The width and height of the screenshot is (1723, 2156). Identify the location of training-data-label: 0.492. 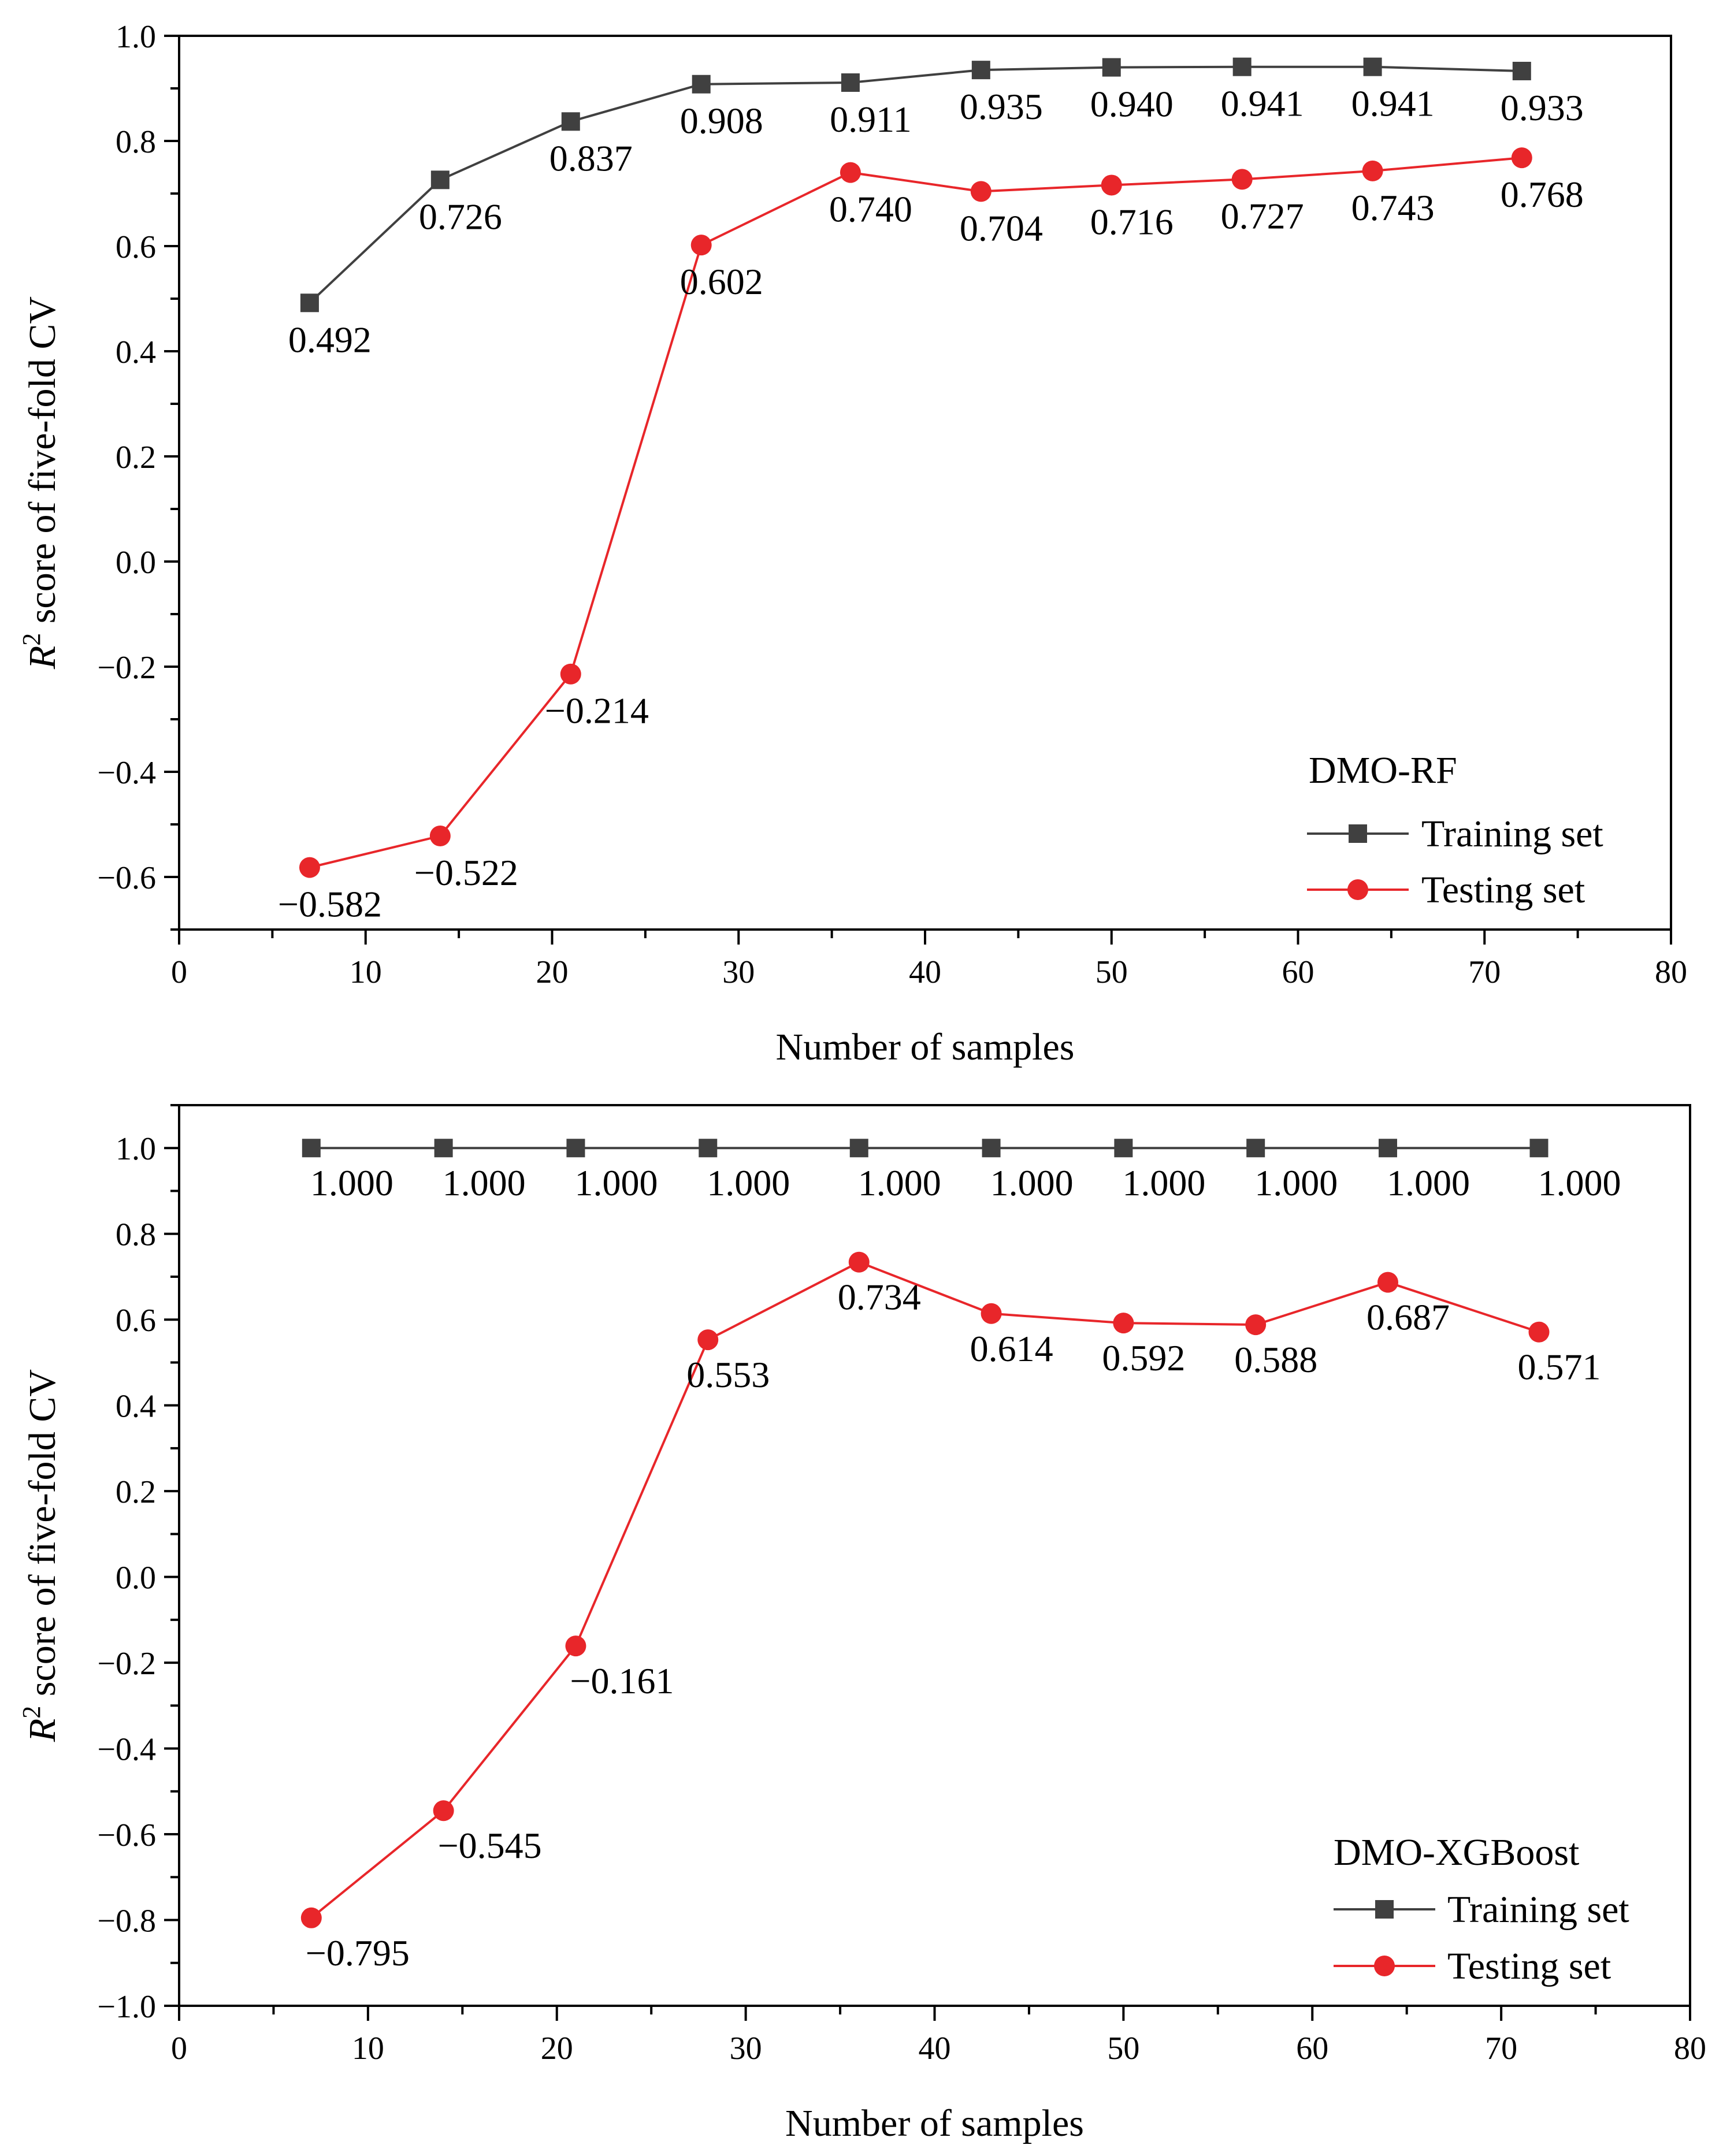
(330, 339).